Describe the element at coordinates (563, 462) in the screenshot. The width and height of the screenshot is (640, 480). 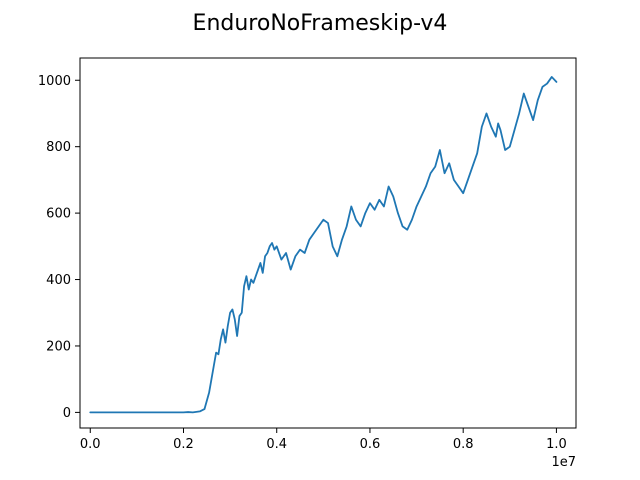
I see `x-offset-label: 1e7` at that location.